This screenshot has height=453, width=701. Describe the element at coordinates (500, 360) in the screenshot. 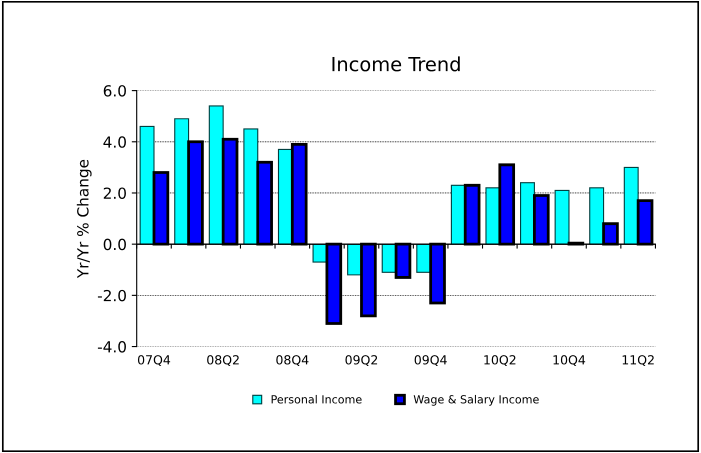

I see `x-tick-label: 10Q2` at that location.